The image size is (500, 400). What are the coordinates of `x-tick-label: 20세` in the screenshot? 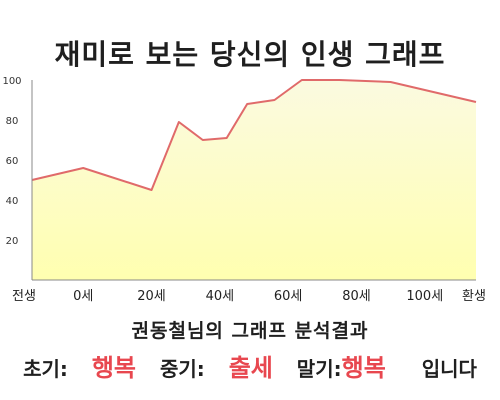 It's located at (151, 296).